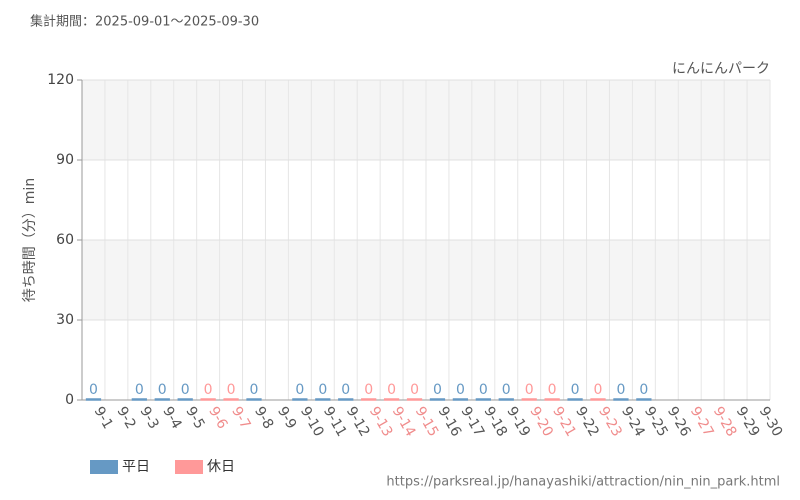 This screenshot has height=500, width=800. What do you see at coordinates (358, 422) in the screenshot?
I see `x-tick-label: 9-12` at bounding box center [358, 422].